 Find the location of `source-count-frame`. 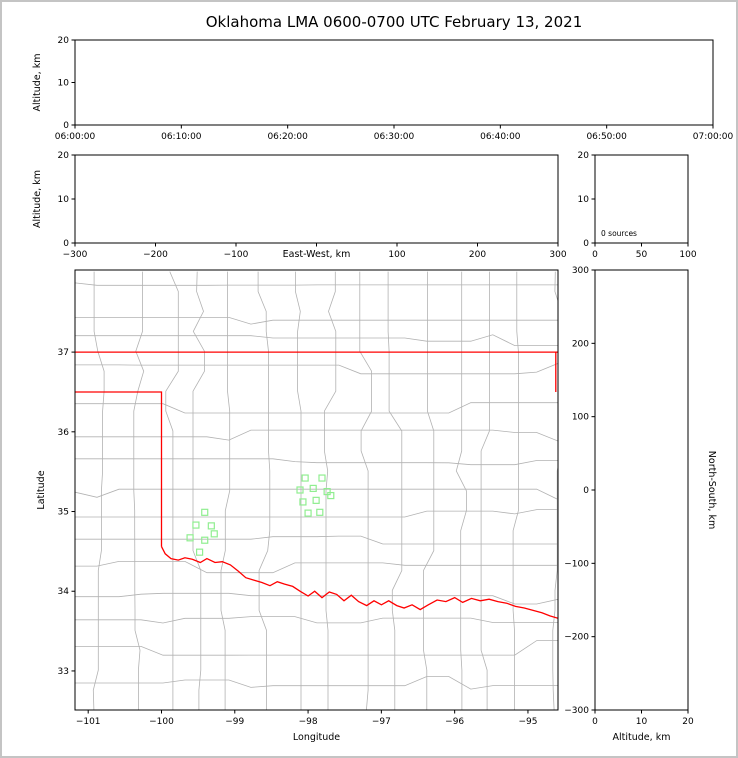

source-count-frame is located at coordinates (641, 199).